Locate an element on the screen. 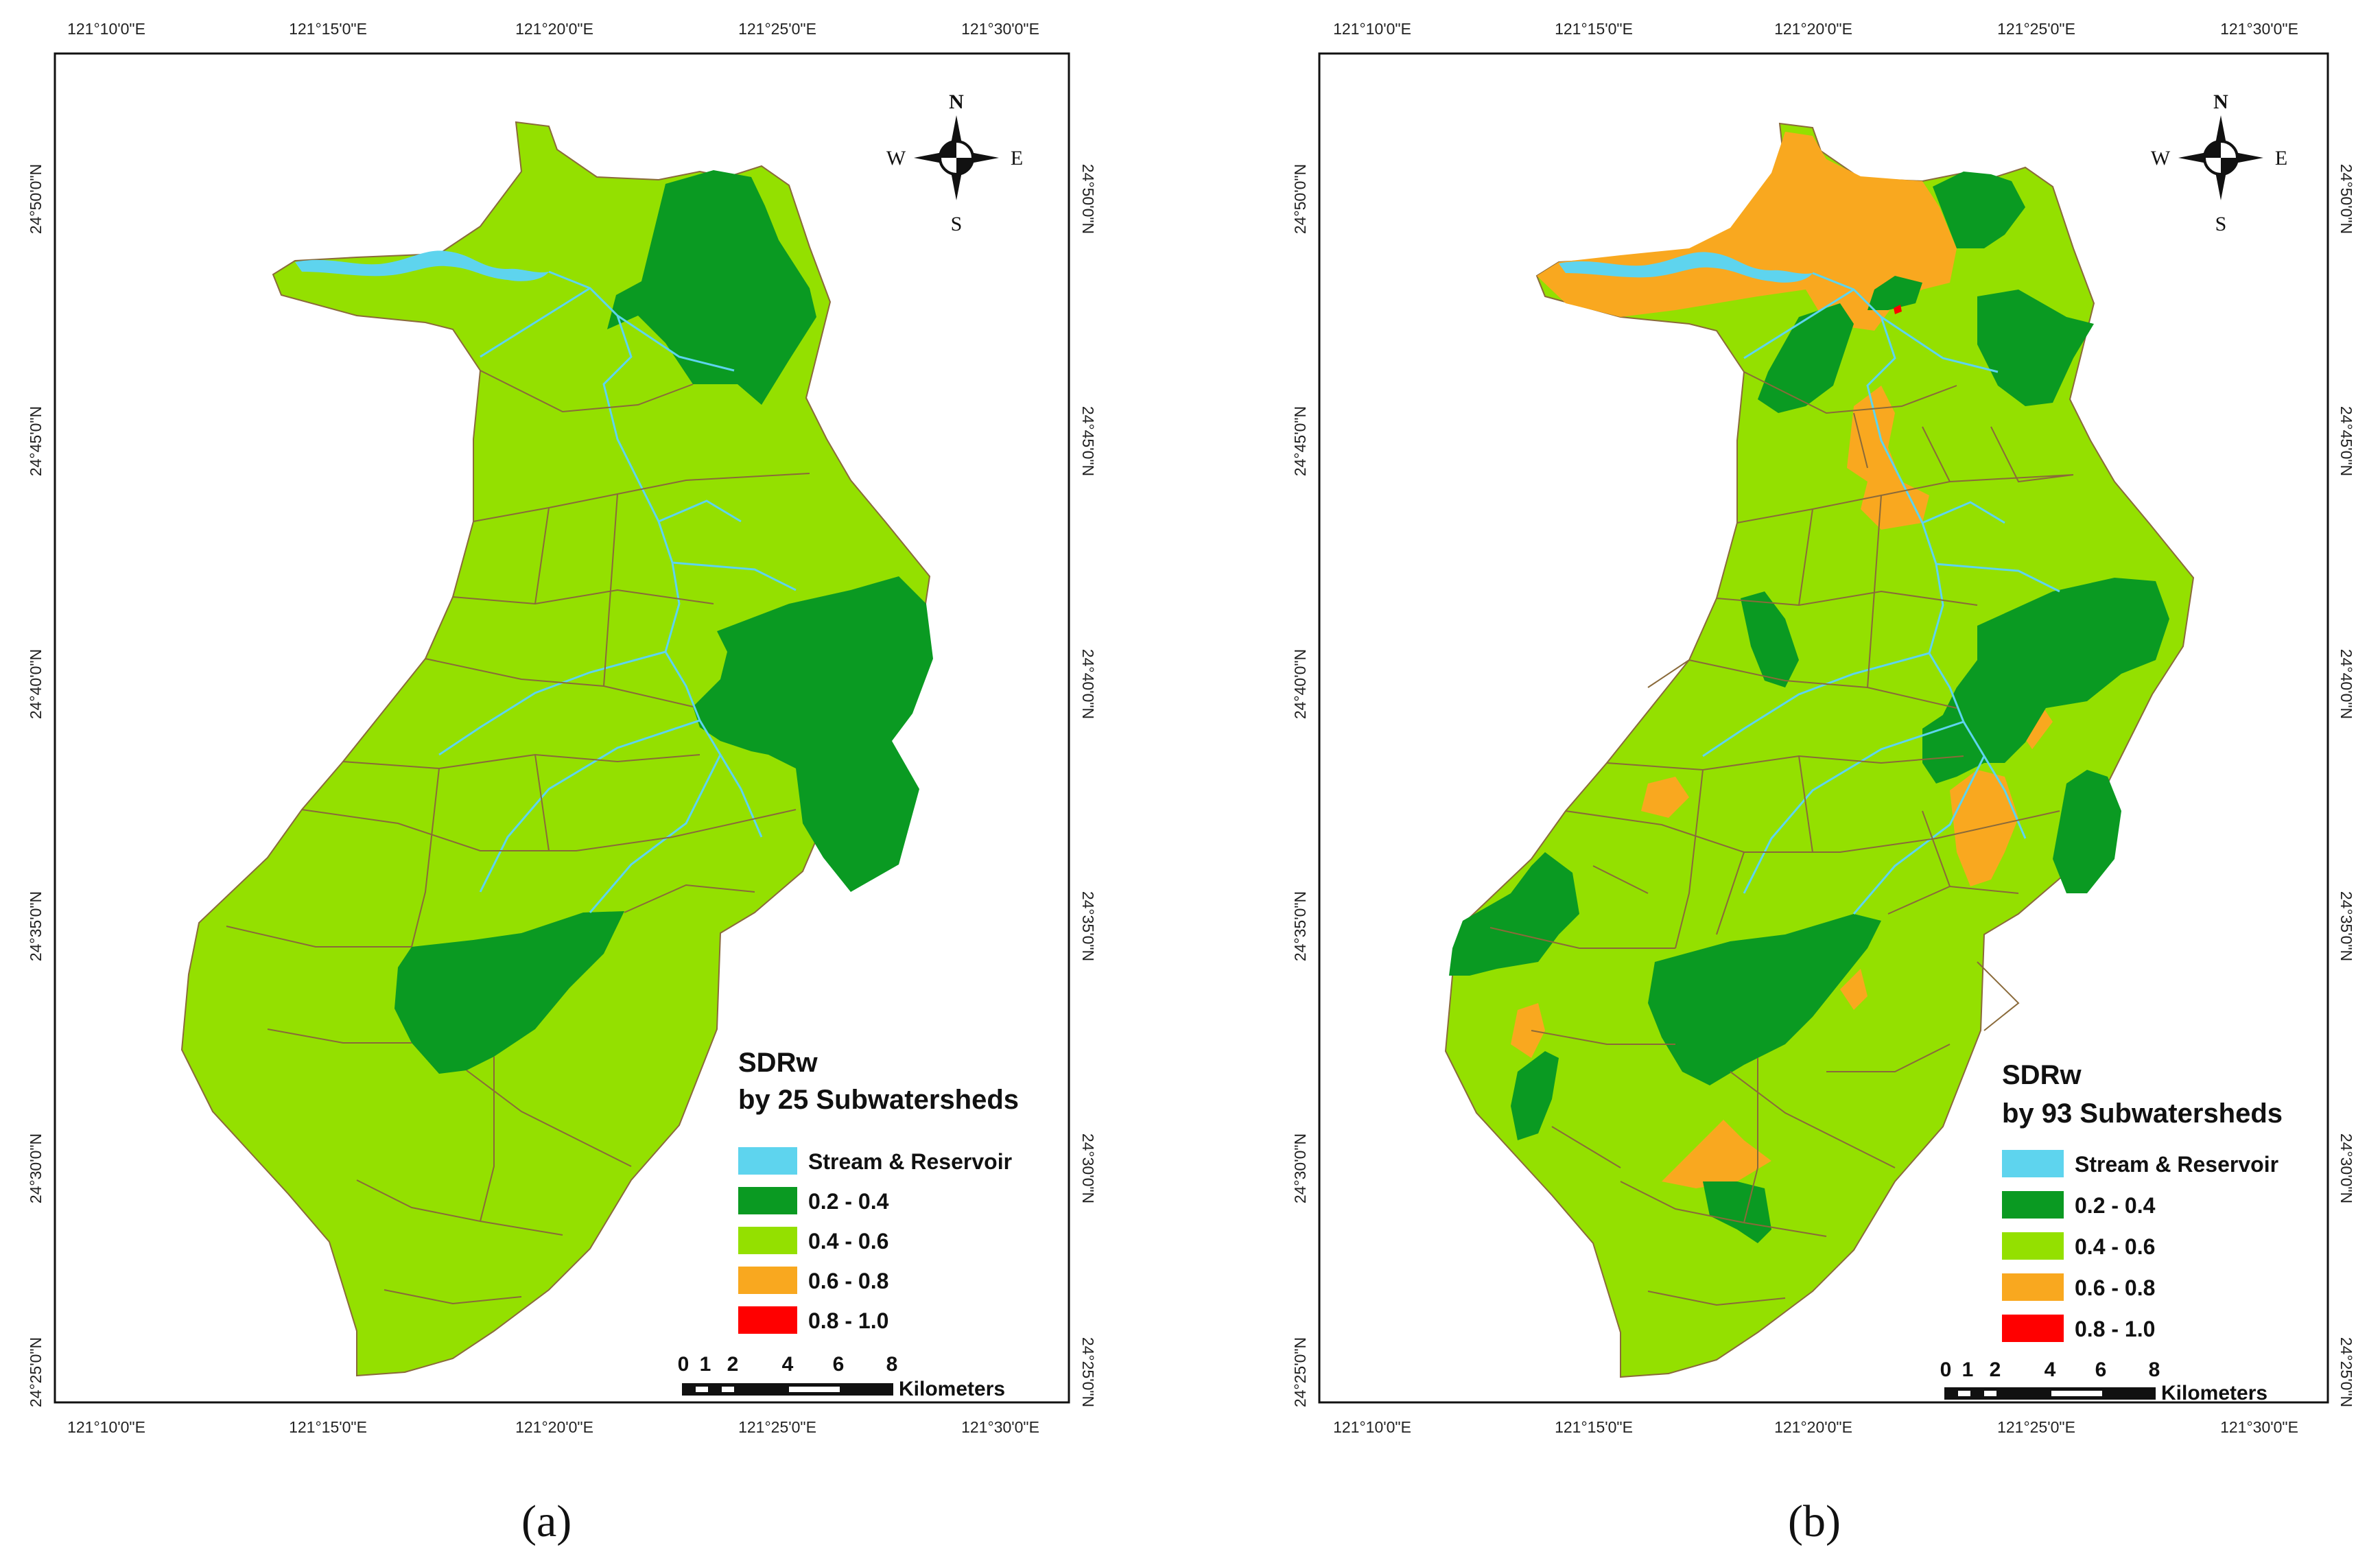 Image resolution: width=2380 pixels, height=1565 pixels. scale-bar: 0 1 2 4 6 8 Kilometers is located at coordinates (2103, 1381).